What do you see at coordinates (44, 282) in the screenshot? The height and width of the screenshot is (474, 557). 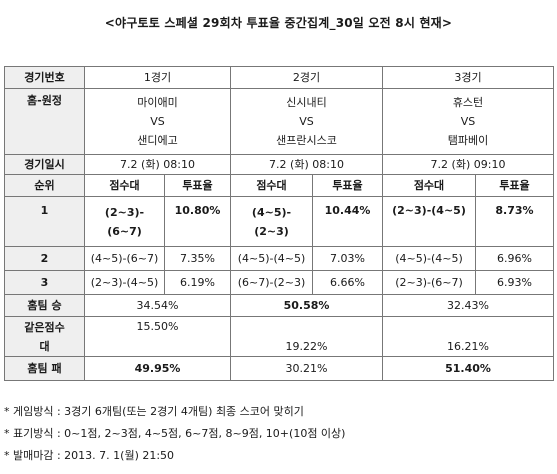 I see `rank-number: 3` at bounding box center [44, 282].